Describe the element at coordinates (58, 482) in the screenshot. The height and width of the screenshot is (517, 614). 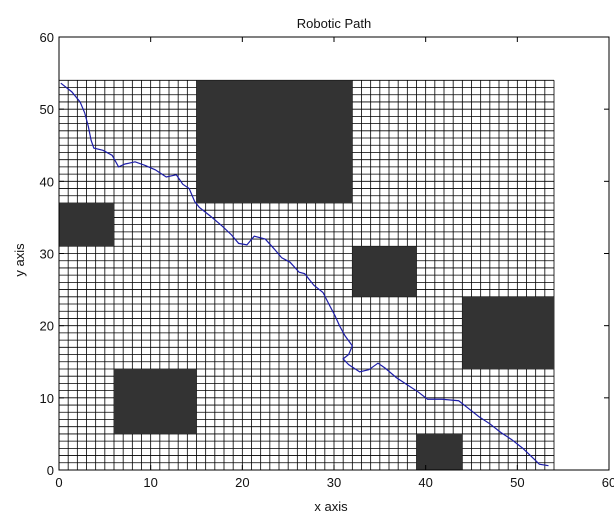
I see `x-tick-label: 0` at that location.